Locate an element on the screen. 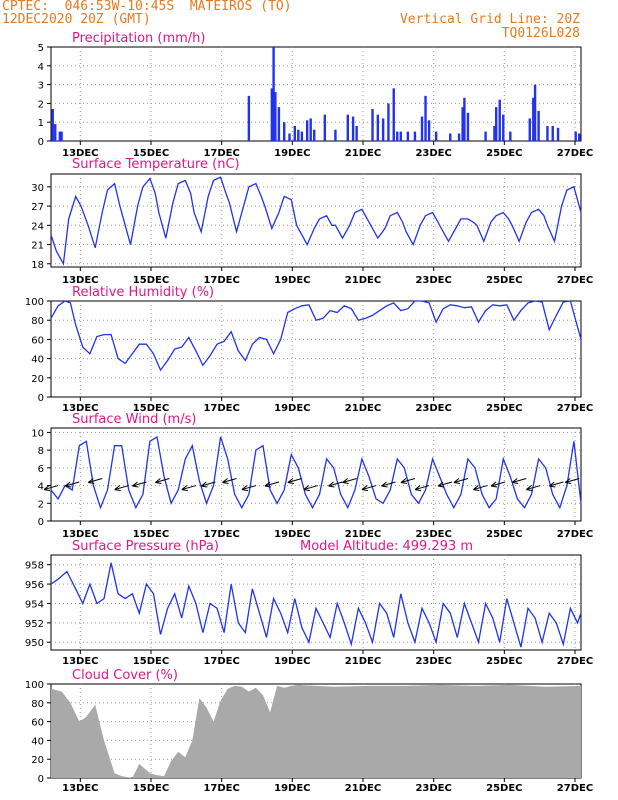  y-tick-label: 18 is located at coordinates (37, 265).